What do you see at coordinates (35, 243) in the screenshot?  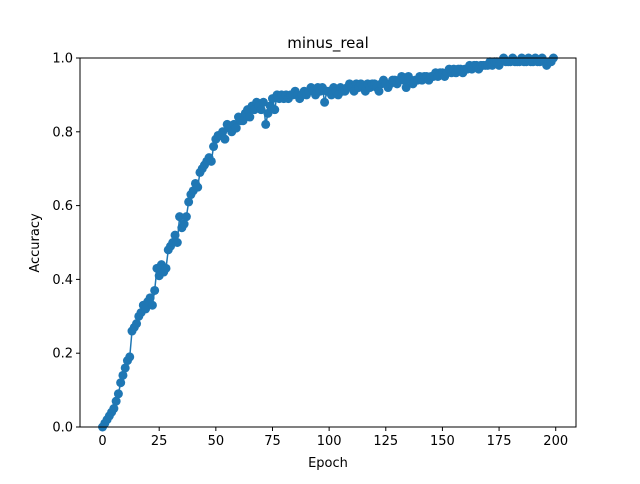 I see `y-axis-label: Accuracy` at bounding box center [35, 243].